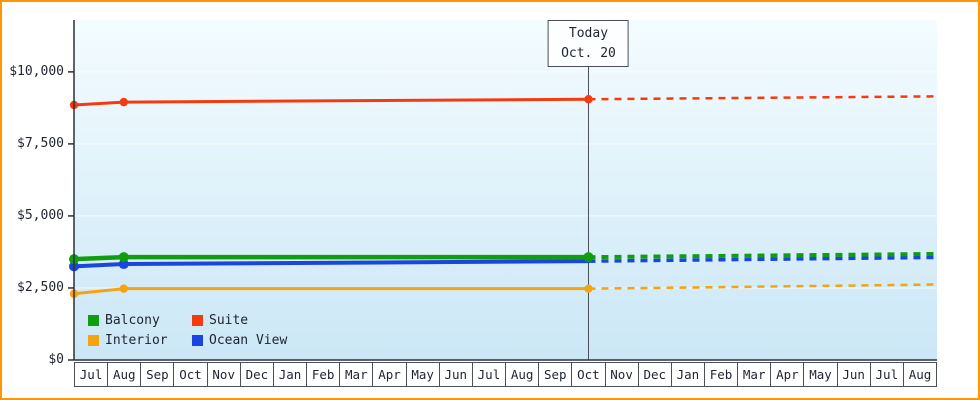 The height and width of the screenshot is (400, 980). I want to click on chart-legend: Balcony Suite Interior Ocean View, so click(187, 330).